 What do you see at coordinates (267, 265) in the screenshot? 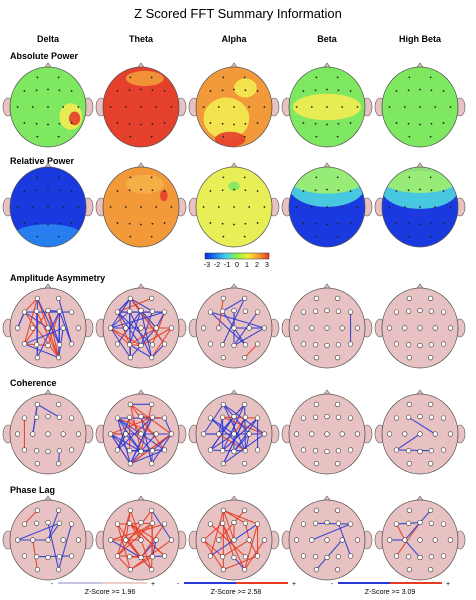
I see `color-scale-tick: 3` at bounding box center [267, 265].